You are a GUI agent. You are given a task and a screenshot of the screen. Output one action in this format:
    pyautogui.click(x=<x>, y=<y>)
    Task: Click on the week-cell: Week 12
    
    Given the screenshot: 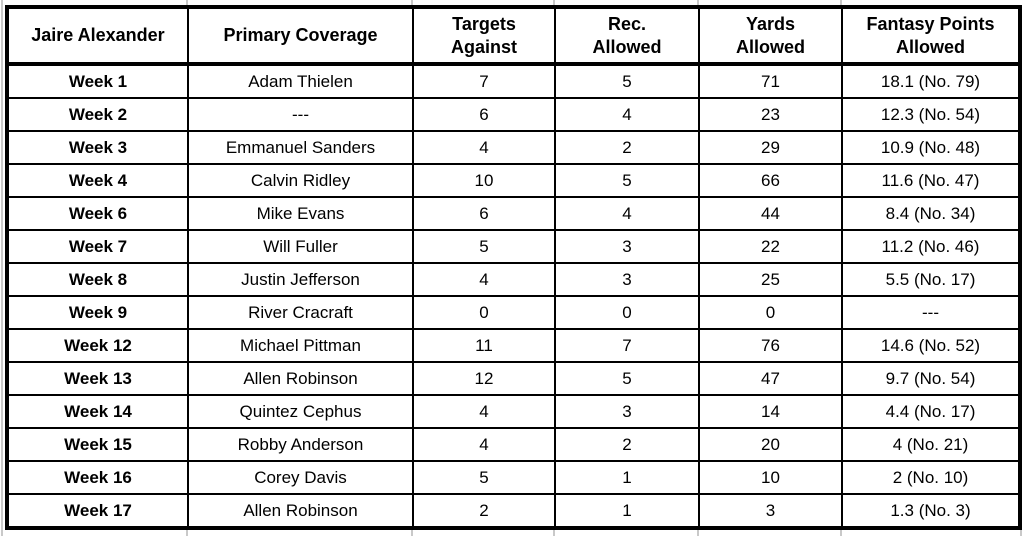 What is the action you would take?
    pyautogui.click(x=97, y=345)
    